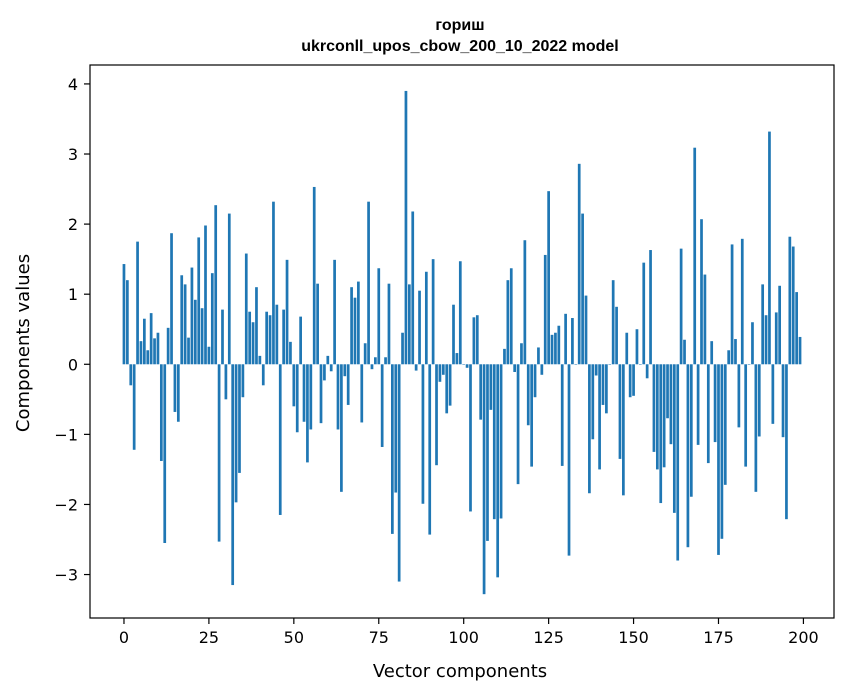  What do you see at coordinates (73, 154) in the screenshot?
I see `y-tick-label: 3` at bounding box center [73, 154].